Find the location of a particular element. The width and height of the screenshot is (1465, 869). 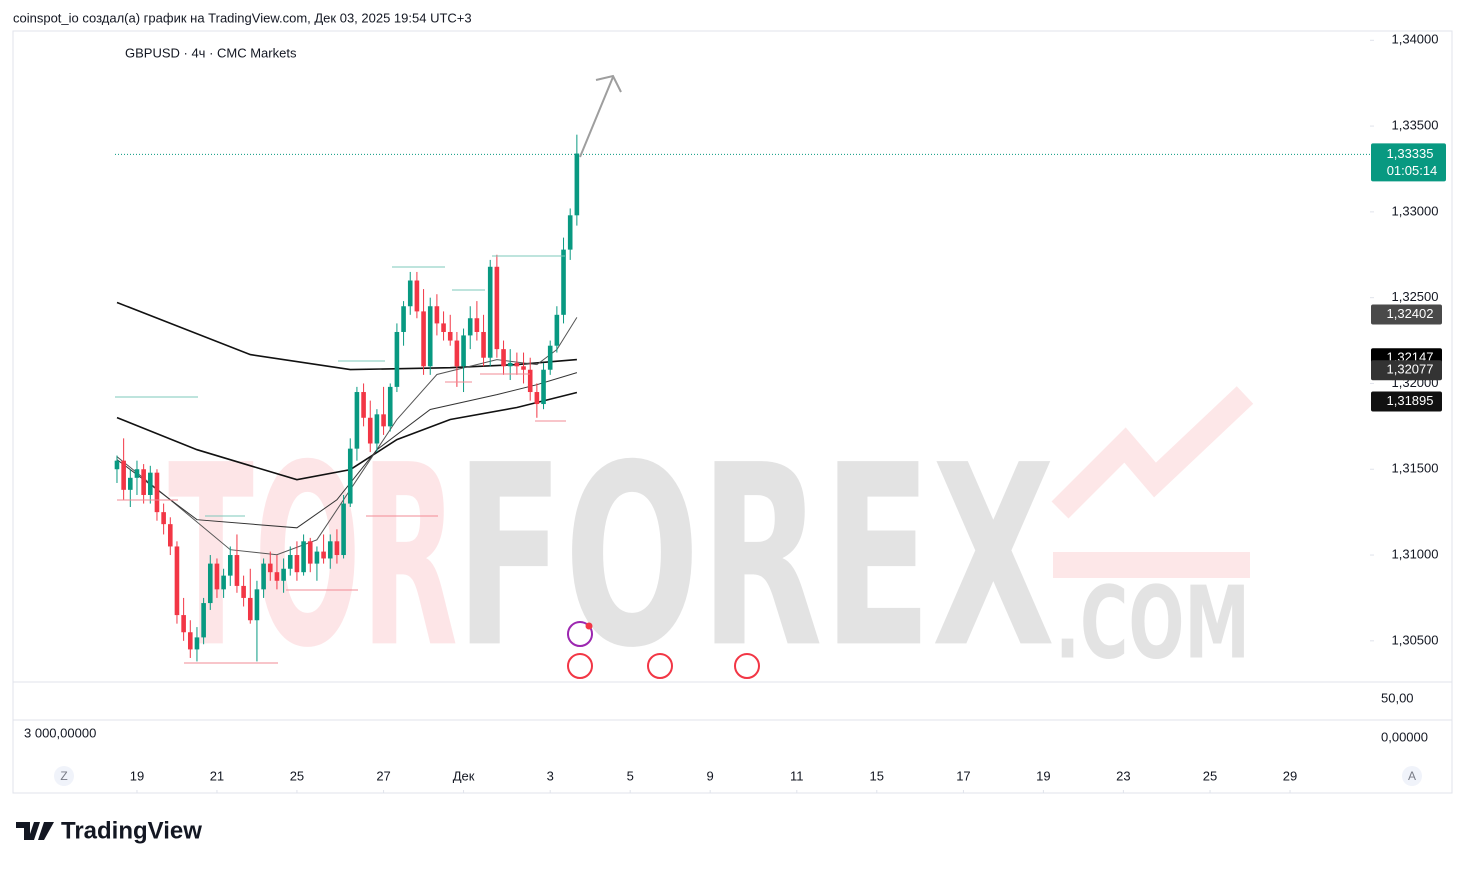

watermark-com: .COM is located at coordinates (1152, 622).